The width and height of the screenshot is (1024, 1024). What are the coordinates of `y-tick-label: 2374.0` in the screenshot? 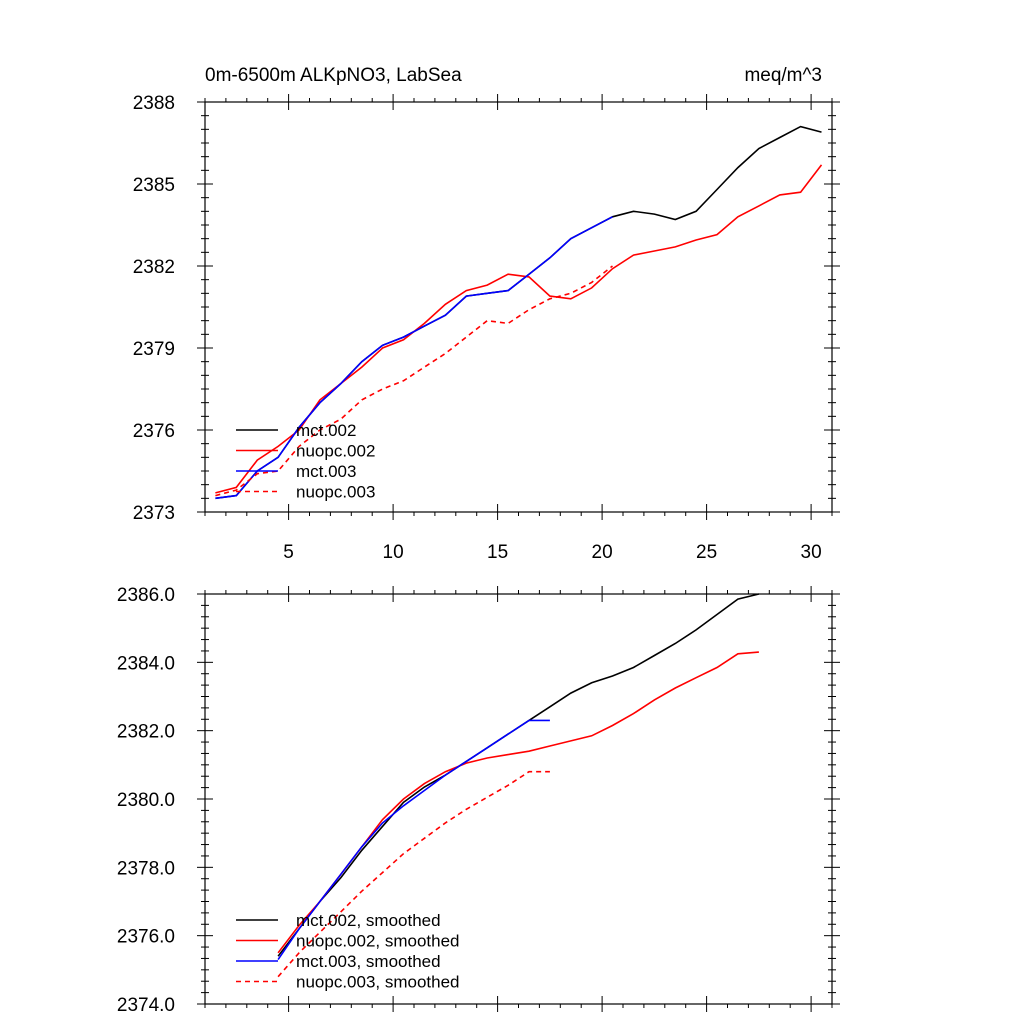 It's located at (146, 1005).